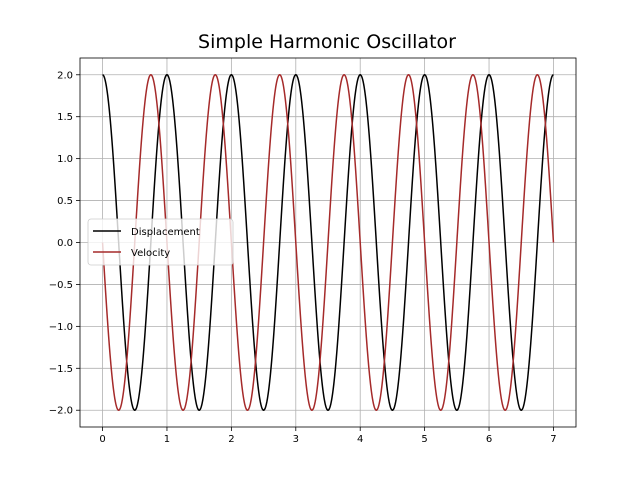 Image resolution: width=640 pixels, height=480 pixels. I want to click on y-tick-label: 2.0, so click(65, 75).